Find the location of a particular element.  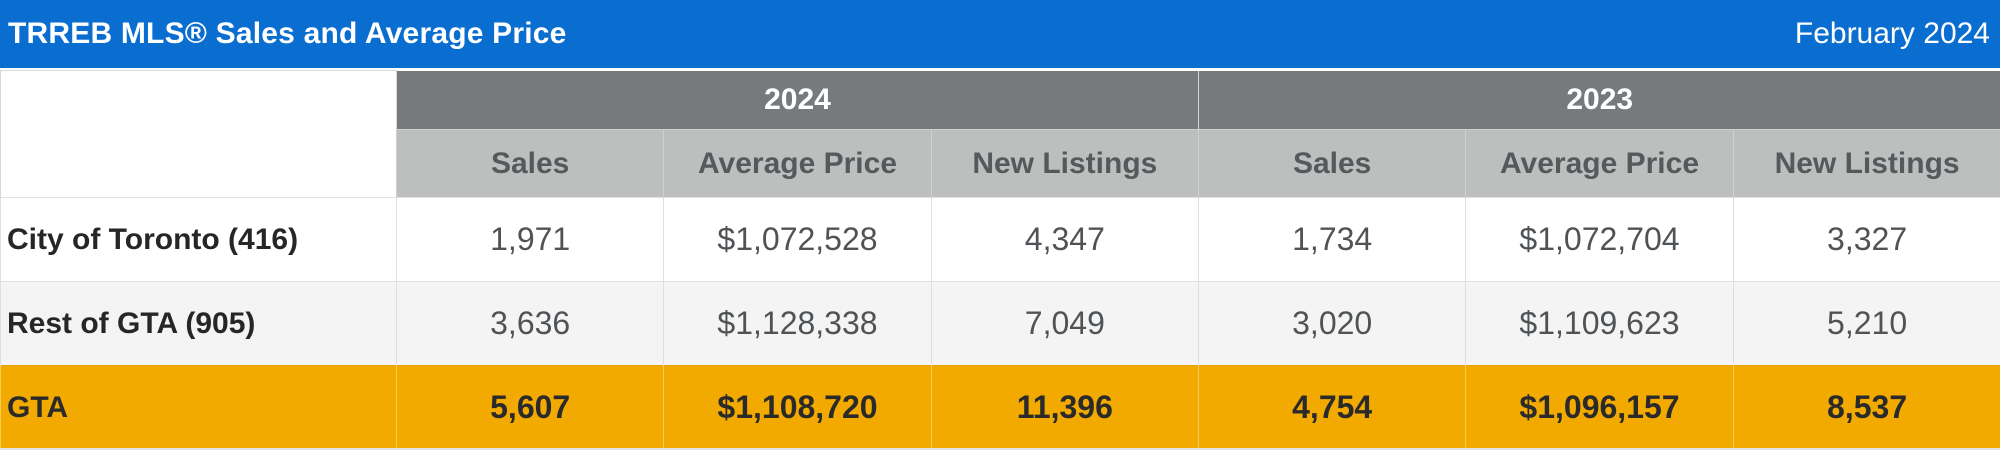

table-cell: 8,537 is located at coordinates (1866, 407).